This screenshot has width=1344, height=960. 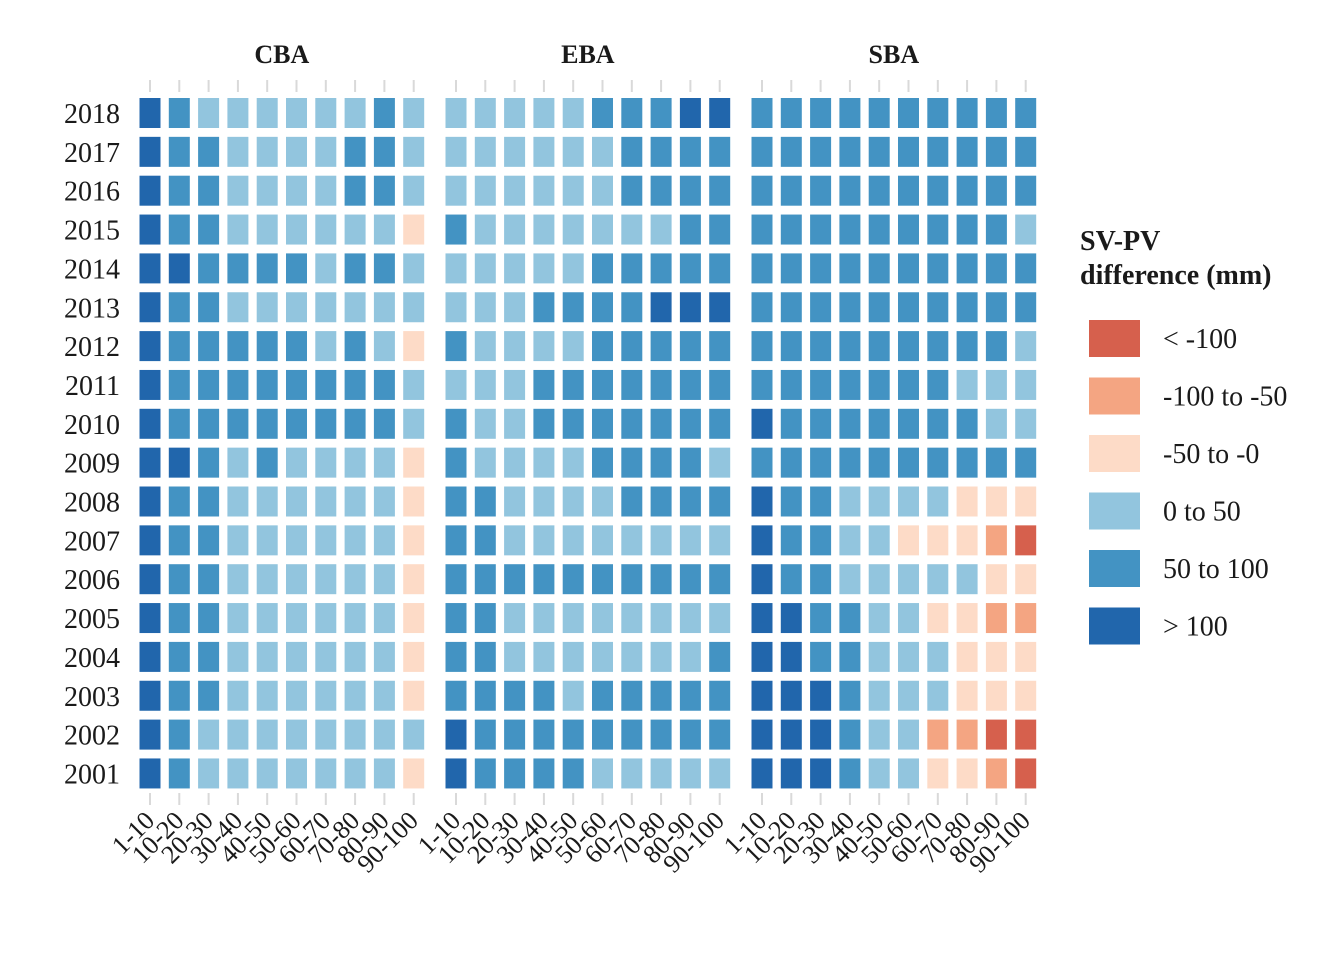 What do you see at coordinates (92, 619) in the screenshot?
I see `y-tick-label: 2005` at bounding box center [92, 619].